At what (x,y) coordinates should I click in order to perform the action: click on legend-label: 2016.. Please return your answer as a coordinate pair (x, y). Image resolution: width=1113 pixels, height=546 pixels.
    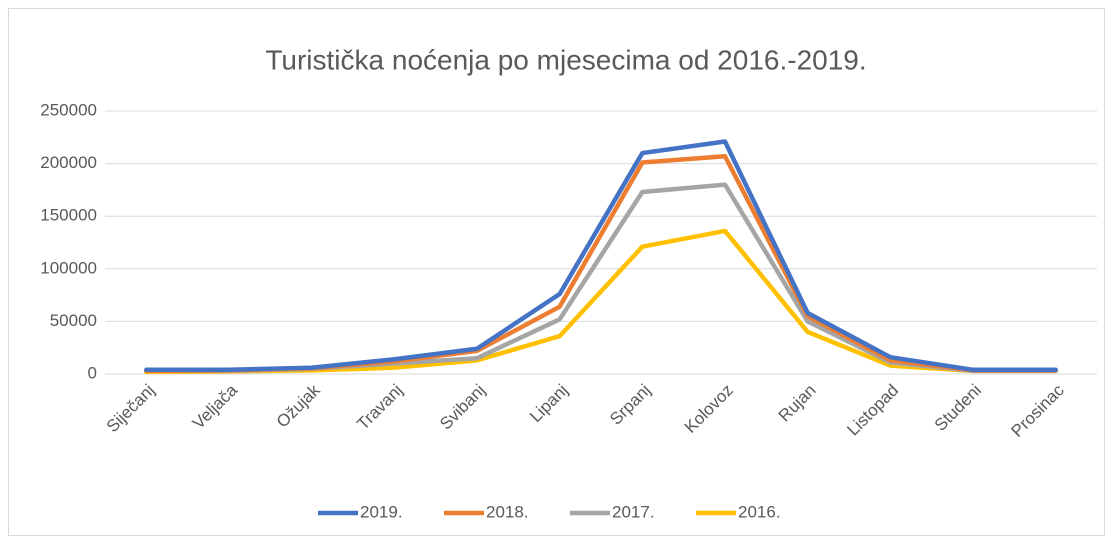
    Looking at the image, I should click on (759, 511).